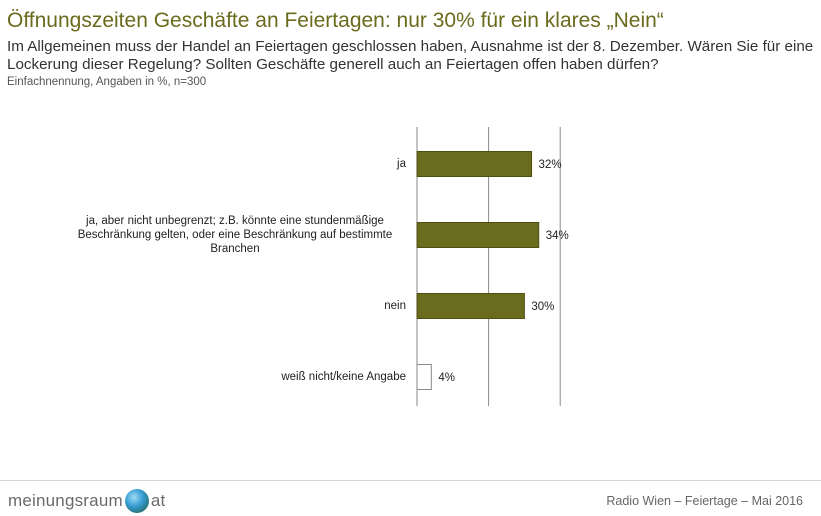 Image resolution: width=821 pixels, height=516 pixels. Describe the element at coordinates (343, 377) in the screenshot. I see `category-label-weiss-nicht: weiß nicht/keine Angabe` at that location.